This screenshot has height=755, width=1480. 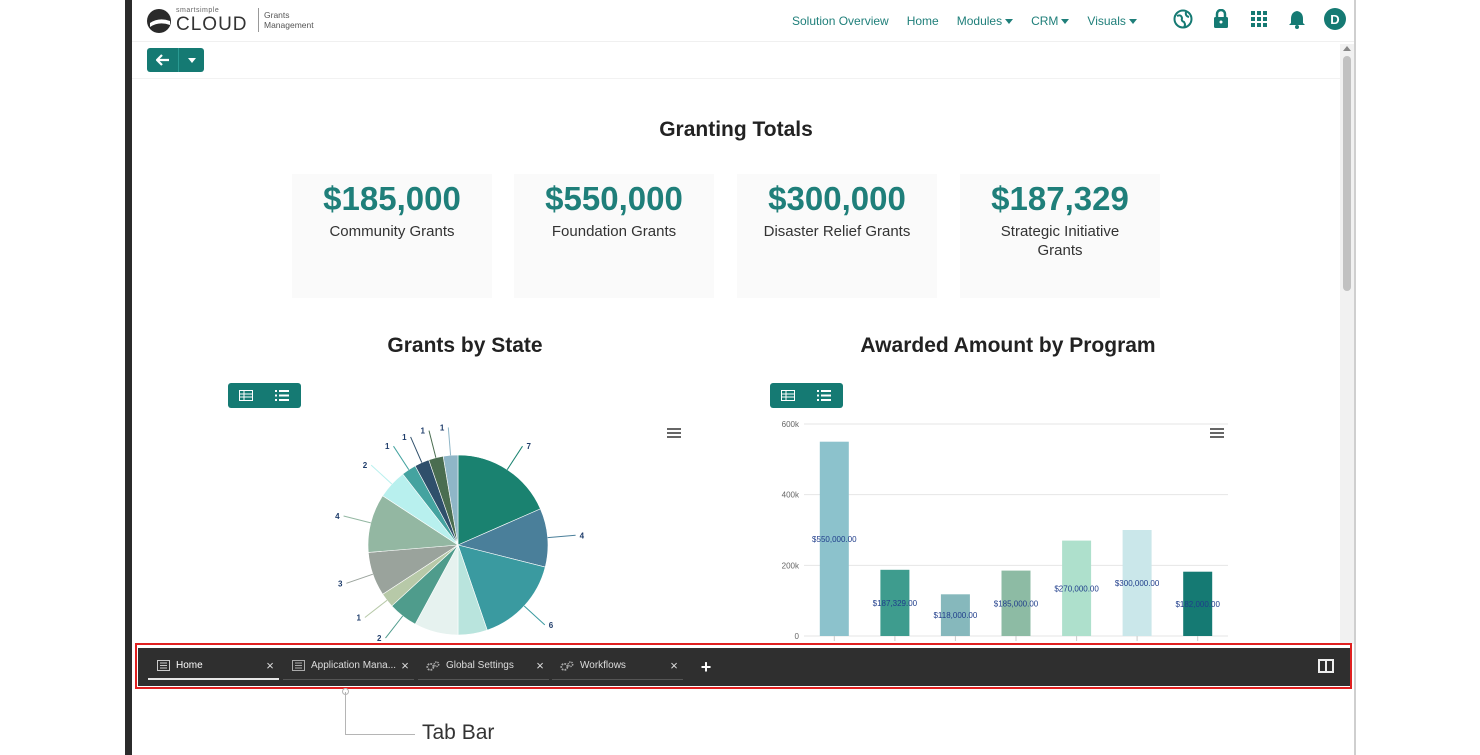 I want to click on tab-label: Home, so click(x=189, y=665).